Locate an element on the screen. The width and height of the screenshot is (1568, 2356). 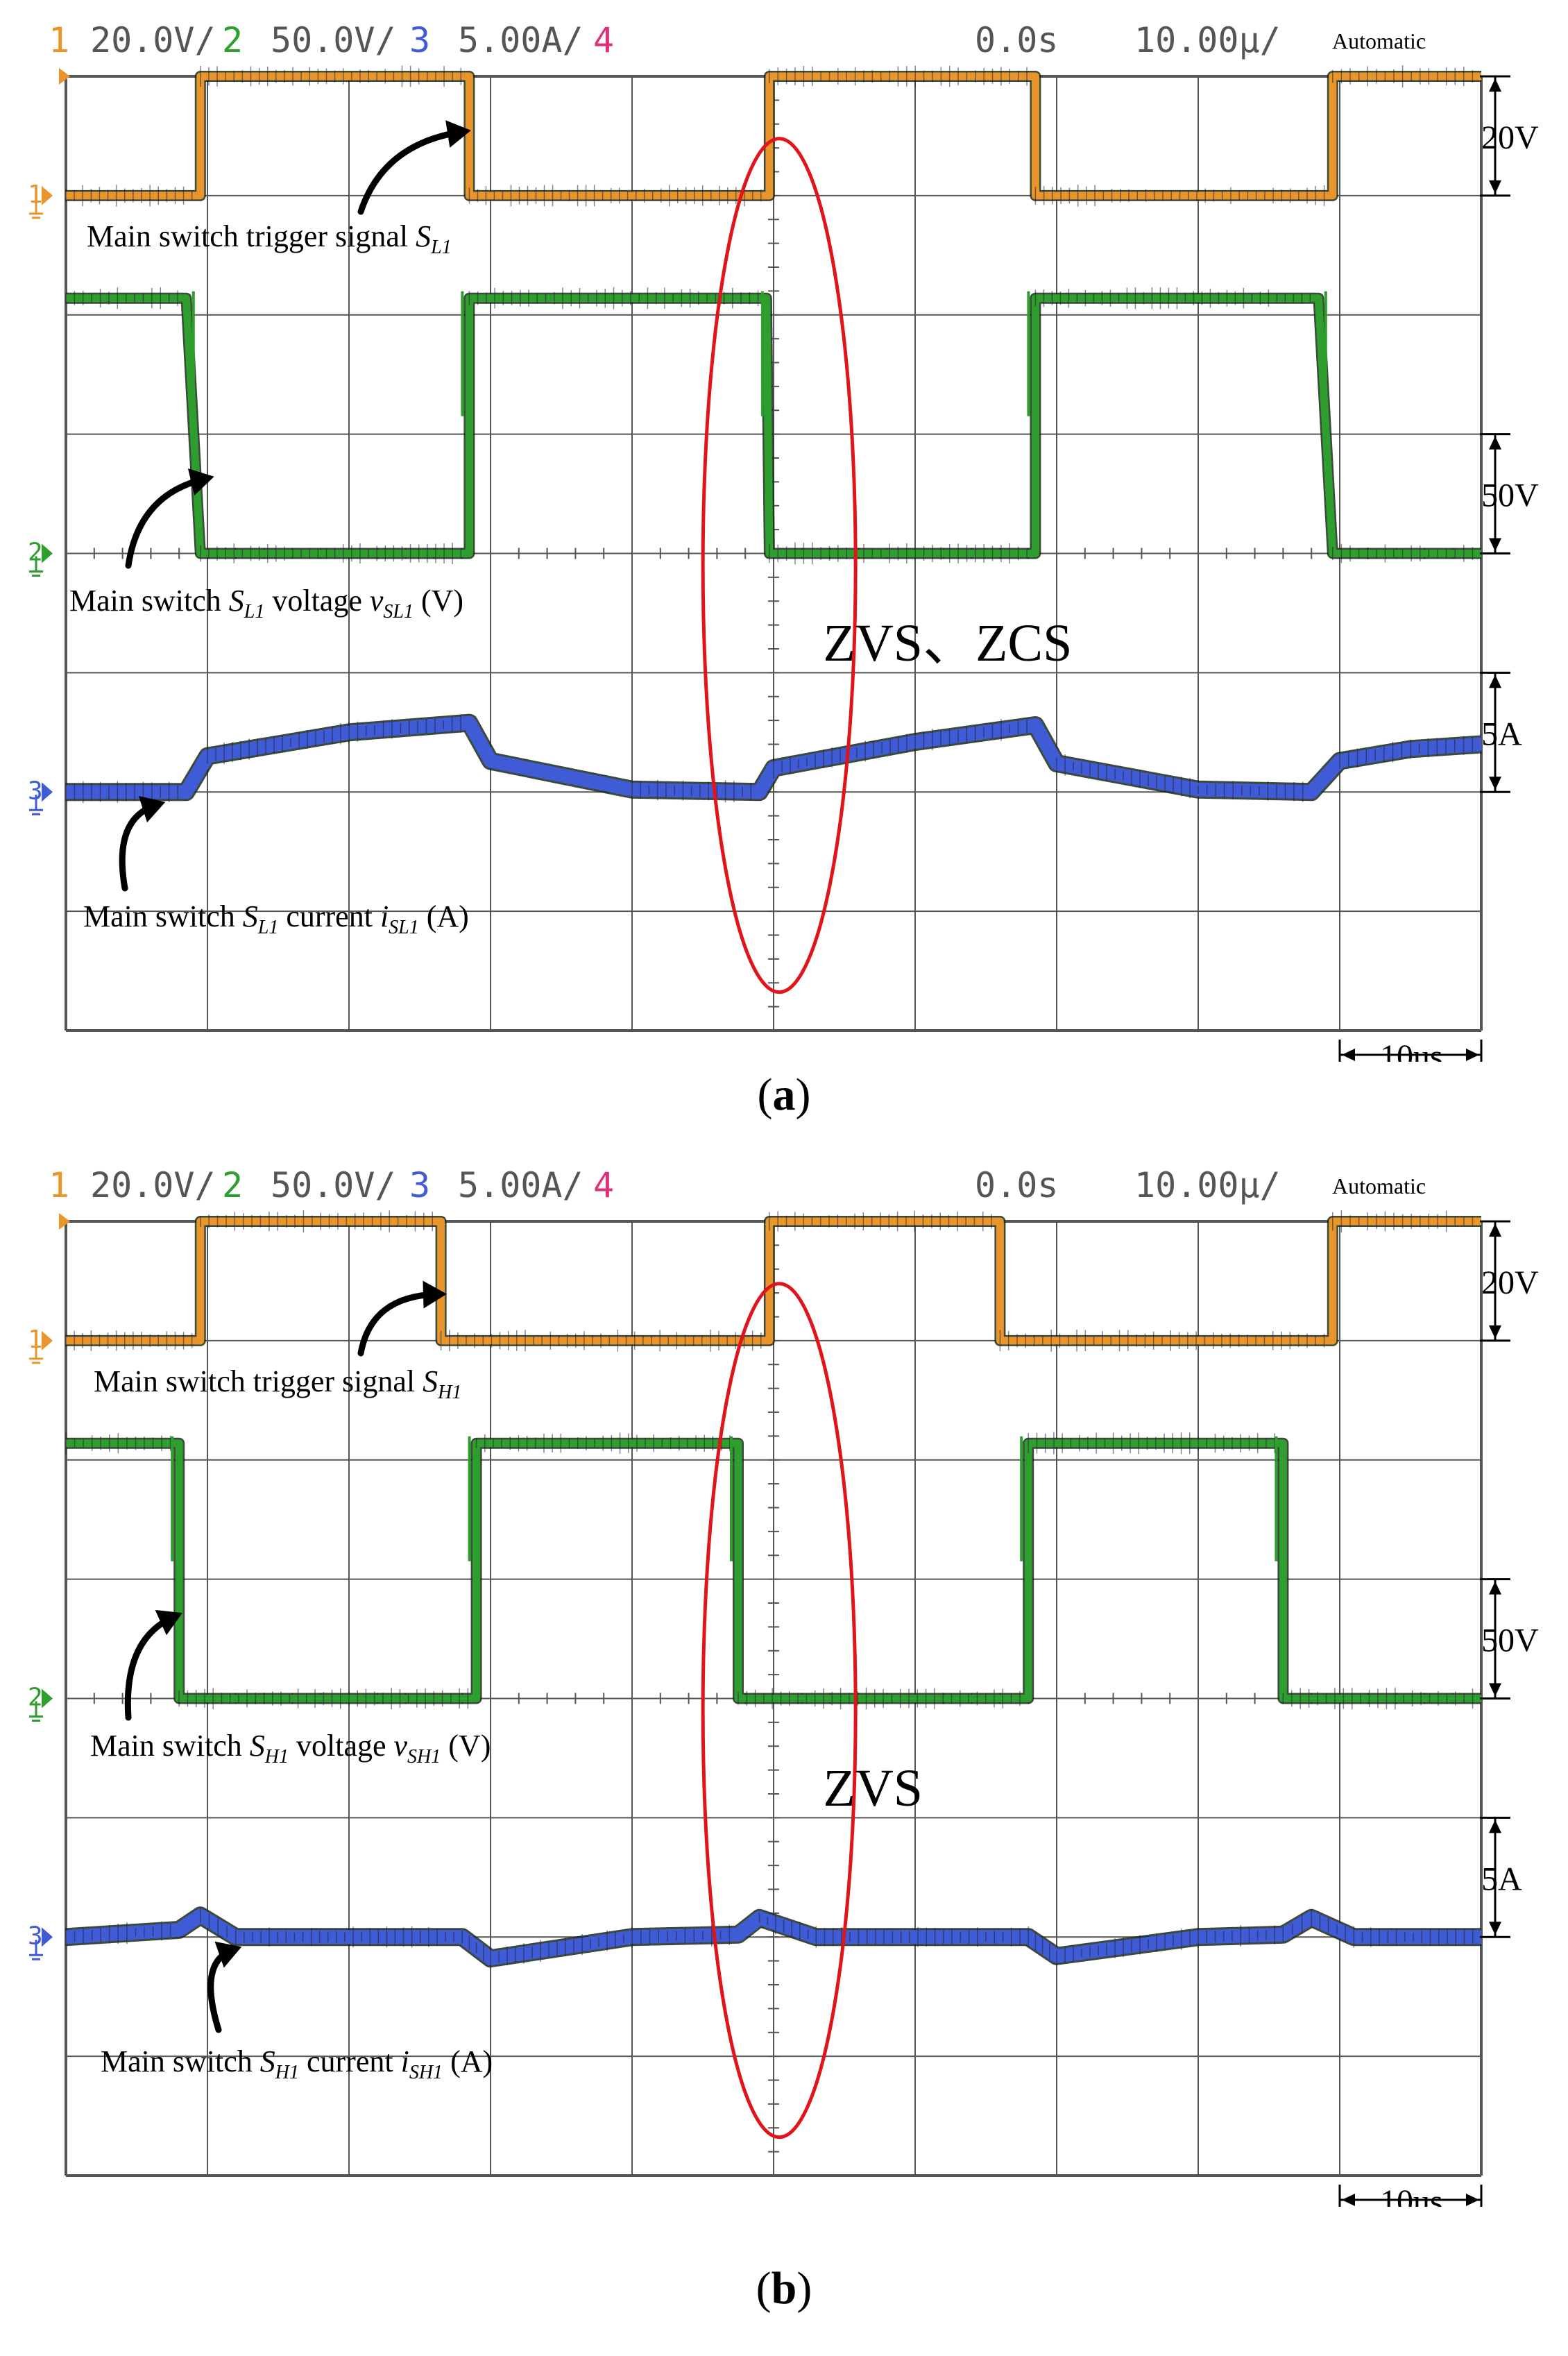
current-annotation: Main switch SL1 current iSL1 (A) is located at coordinates (276, 867).